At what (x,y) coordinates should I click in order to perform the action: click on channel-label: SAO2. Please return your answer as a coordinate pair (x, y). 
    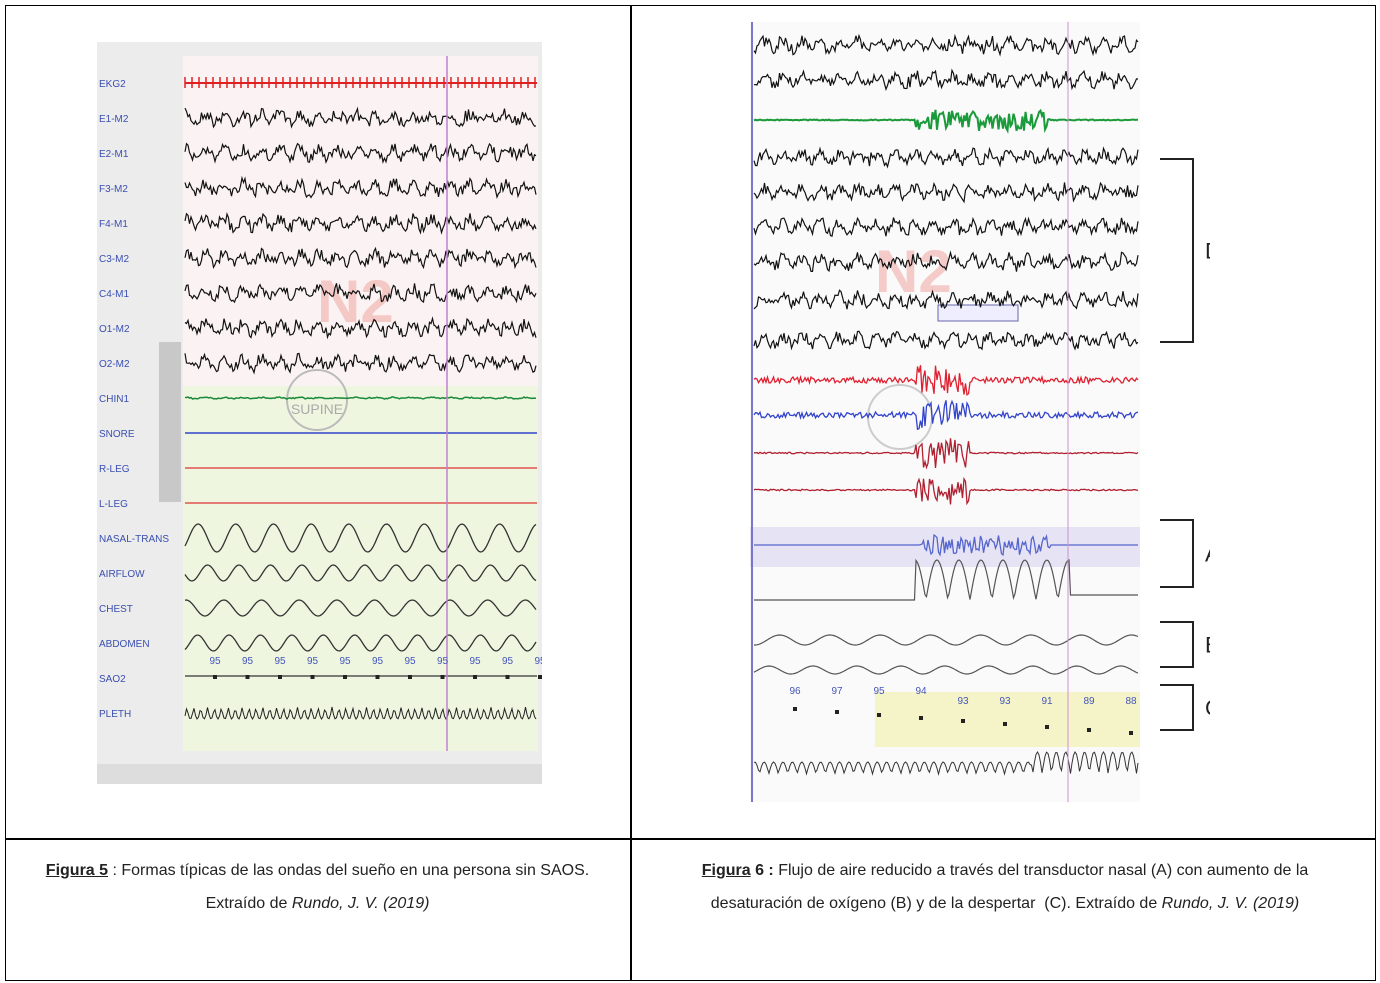
    Looking at the image, I should click on (112, 679).